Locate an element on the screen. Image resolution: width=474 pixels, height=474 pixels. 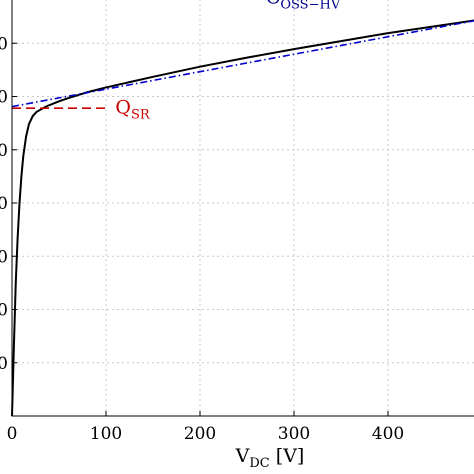
annotation-1: QSR is located at coordinates (132, 110).